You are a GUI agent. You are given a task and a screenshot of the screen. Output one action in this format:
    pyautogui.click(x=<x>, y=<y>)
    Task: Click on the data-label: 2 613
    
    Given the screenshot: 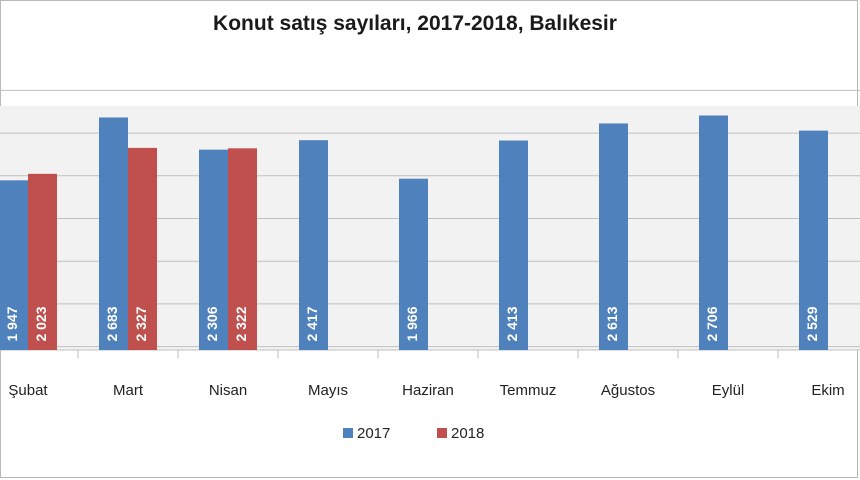 What is the action you would take?
    pyautogui.click(x=612, y=323)
    